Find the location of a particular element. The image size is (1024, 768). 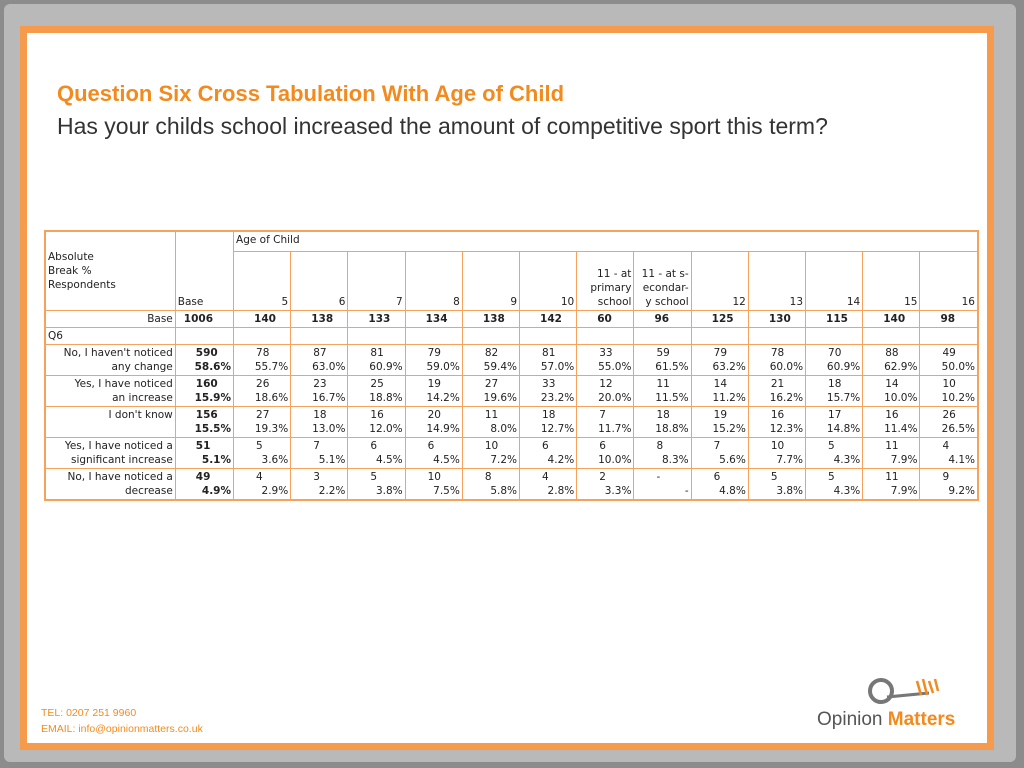

data-cell: 79 63.2% is located at coordinates (719, 360).